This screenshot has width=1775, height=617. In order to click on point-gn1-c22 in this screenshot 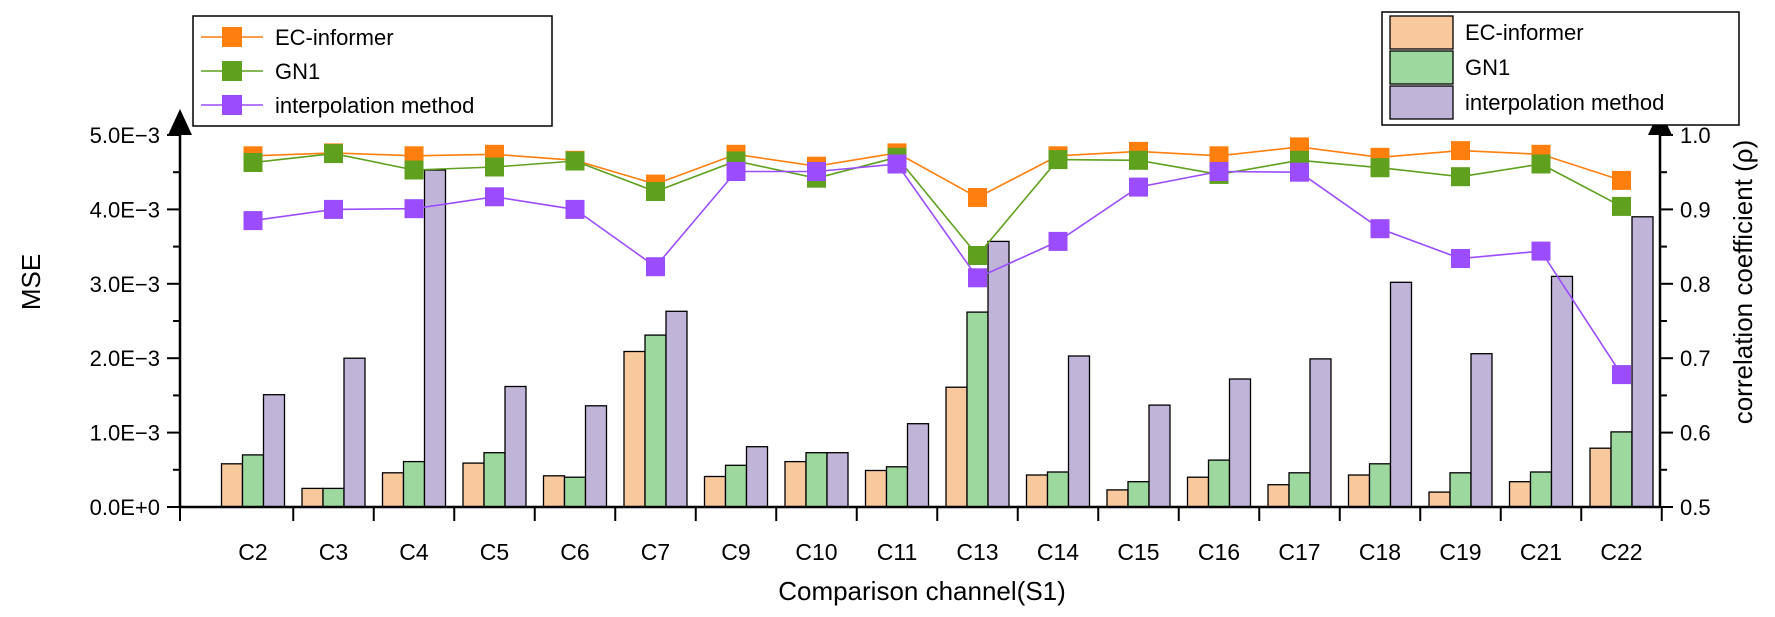, I will do `click(1621, 206)`.